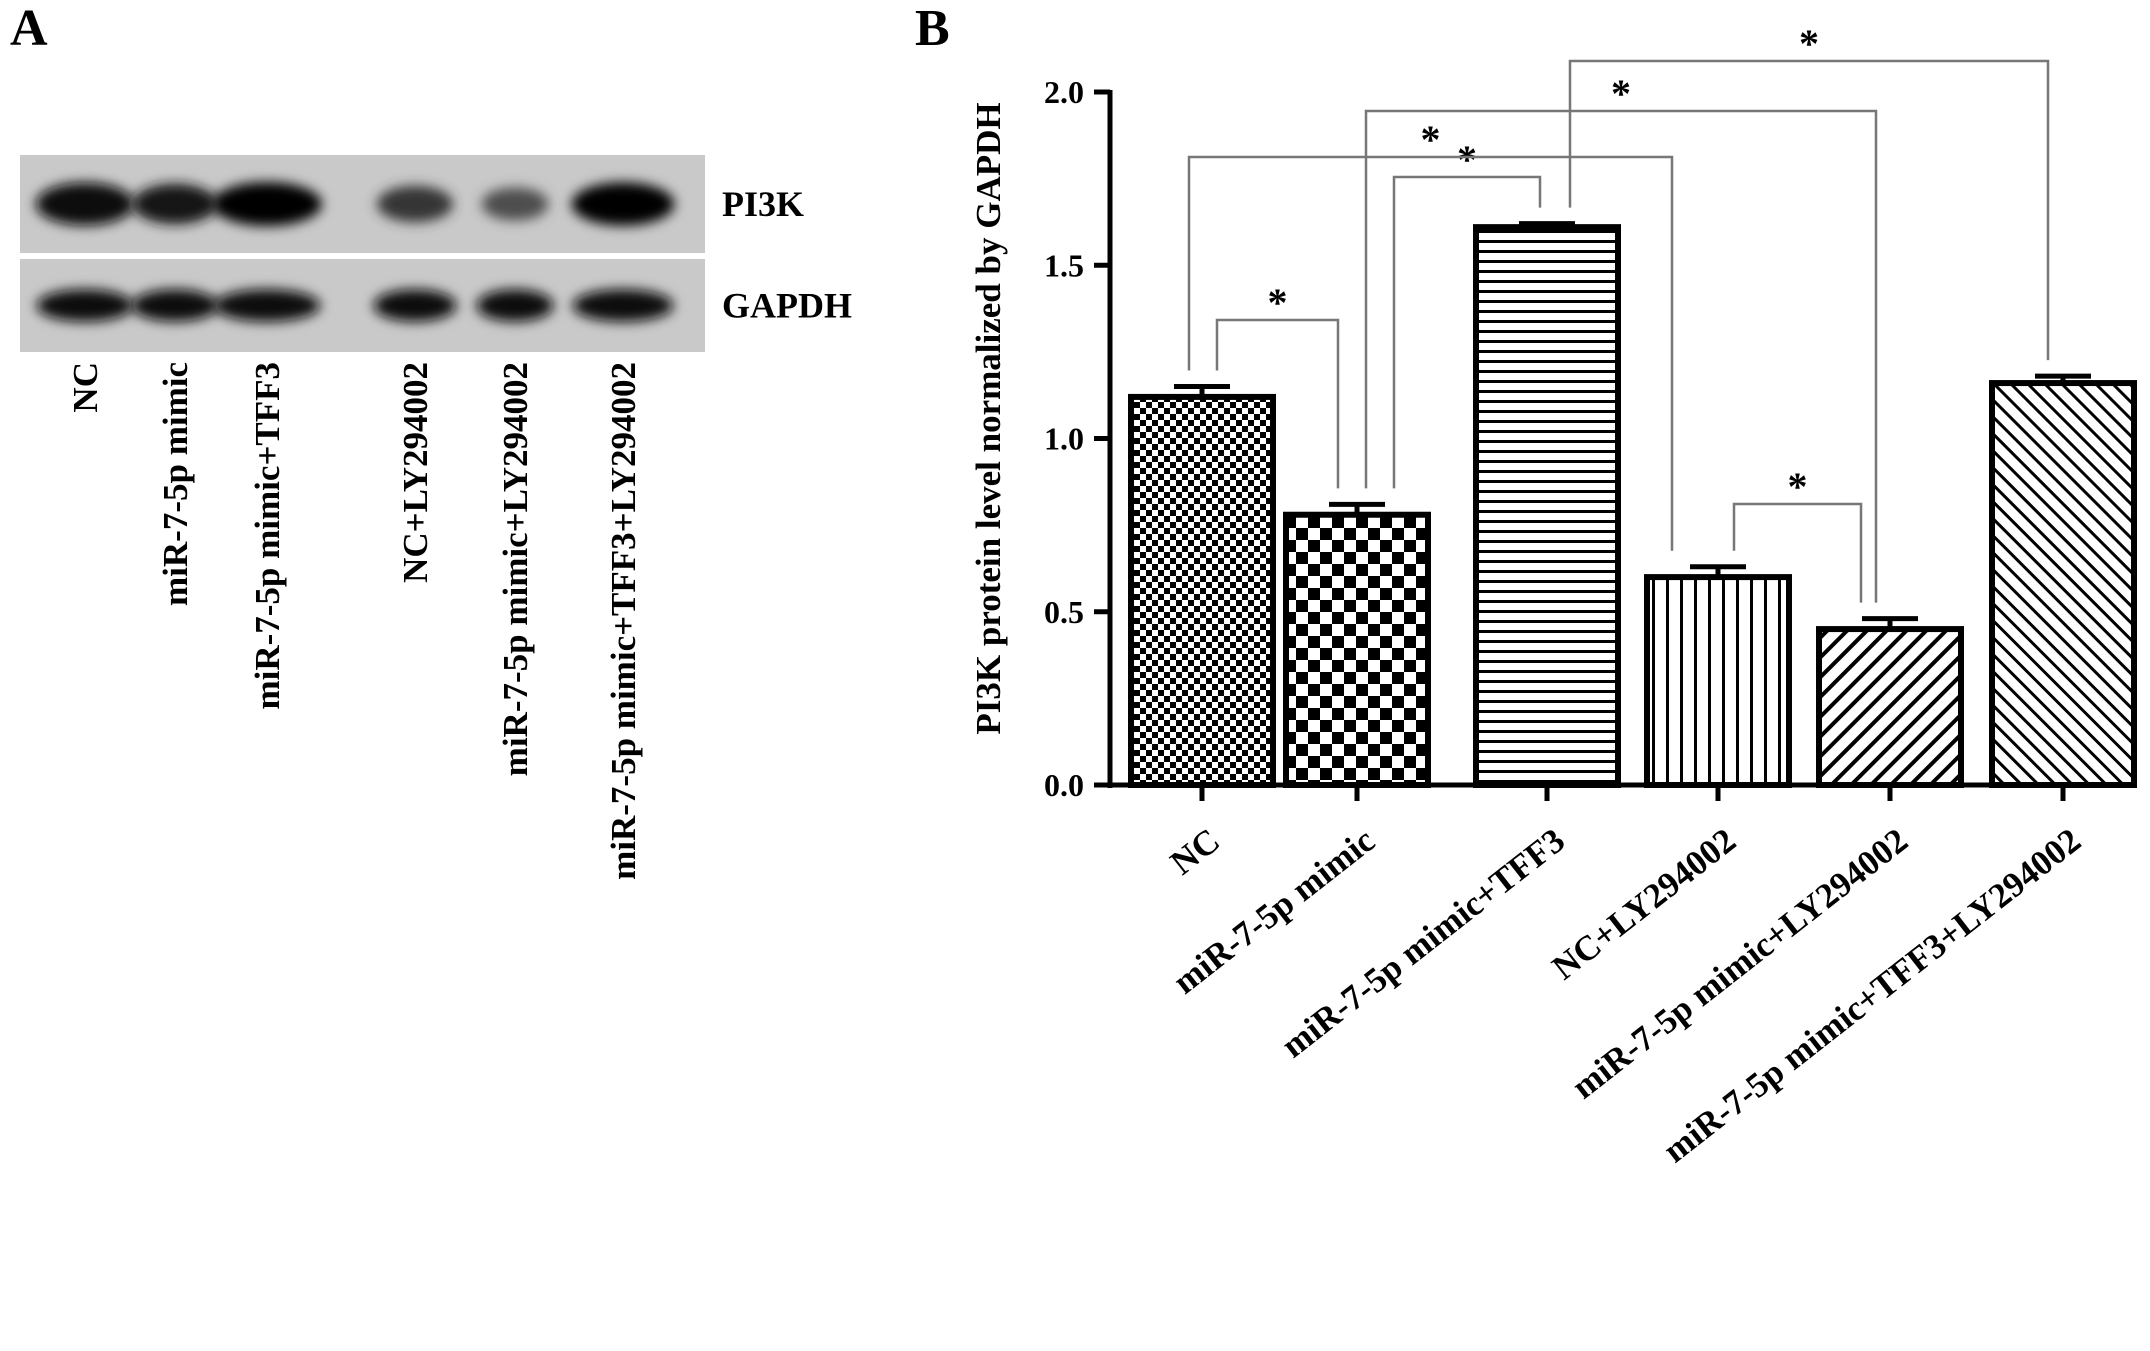 The width and height of the screenshot is (2150, 1351). Describe the element at coordinates (362, 253) in the screenshot. I see `western-blot` at that location.